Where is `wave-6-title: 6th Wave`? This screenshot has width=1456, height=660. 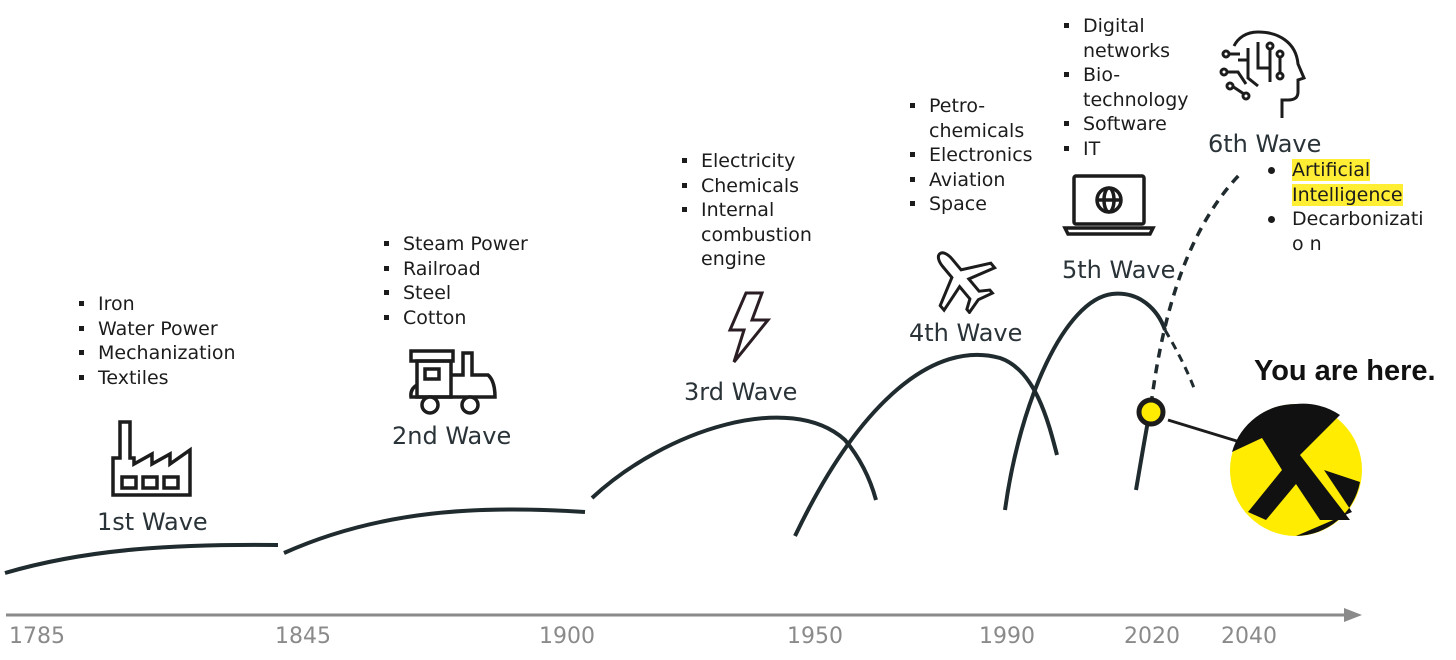
wave-6-title: 6th Wave is located at coordinates (1265, 144).